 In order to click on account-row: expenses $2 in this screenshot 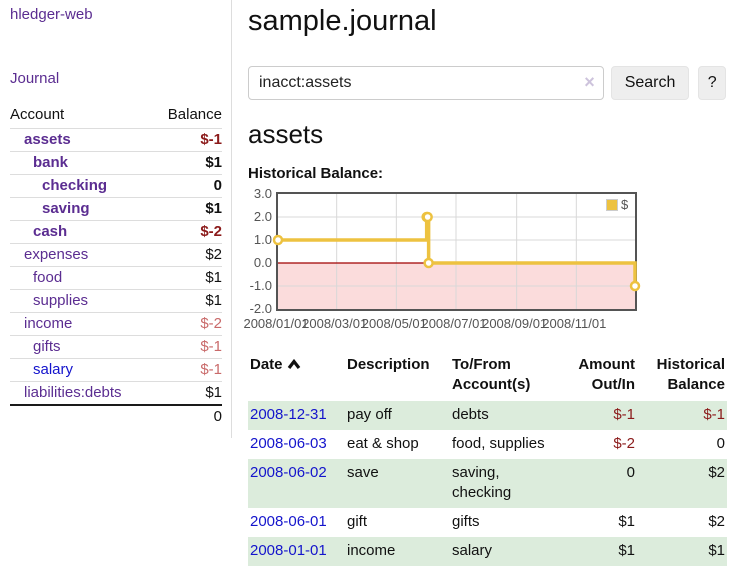, I will do `click(116, 255)`.